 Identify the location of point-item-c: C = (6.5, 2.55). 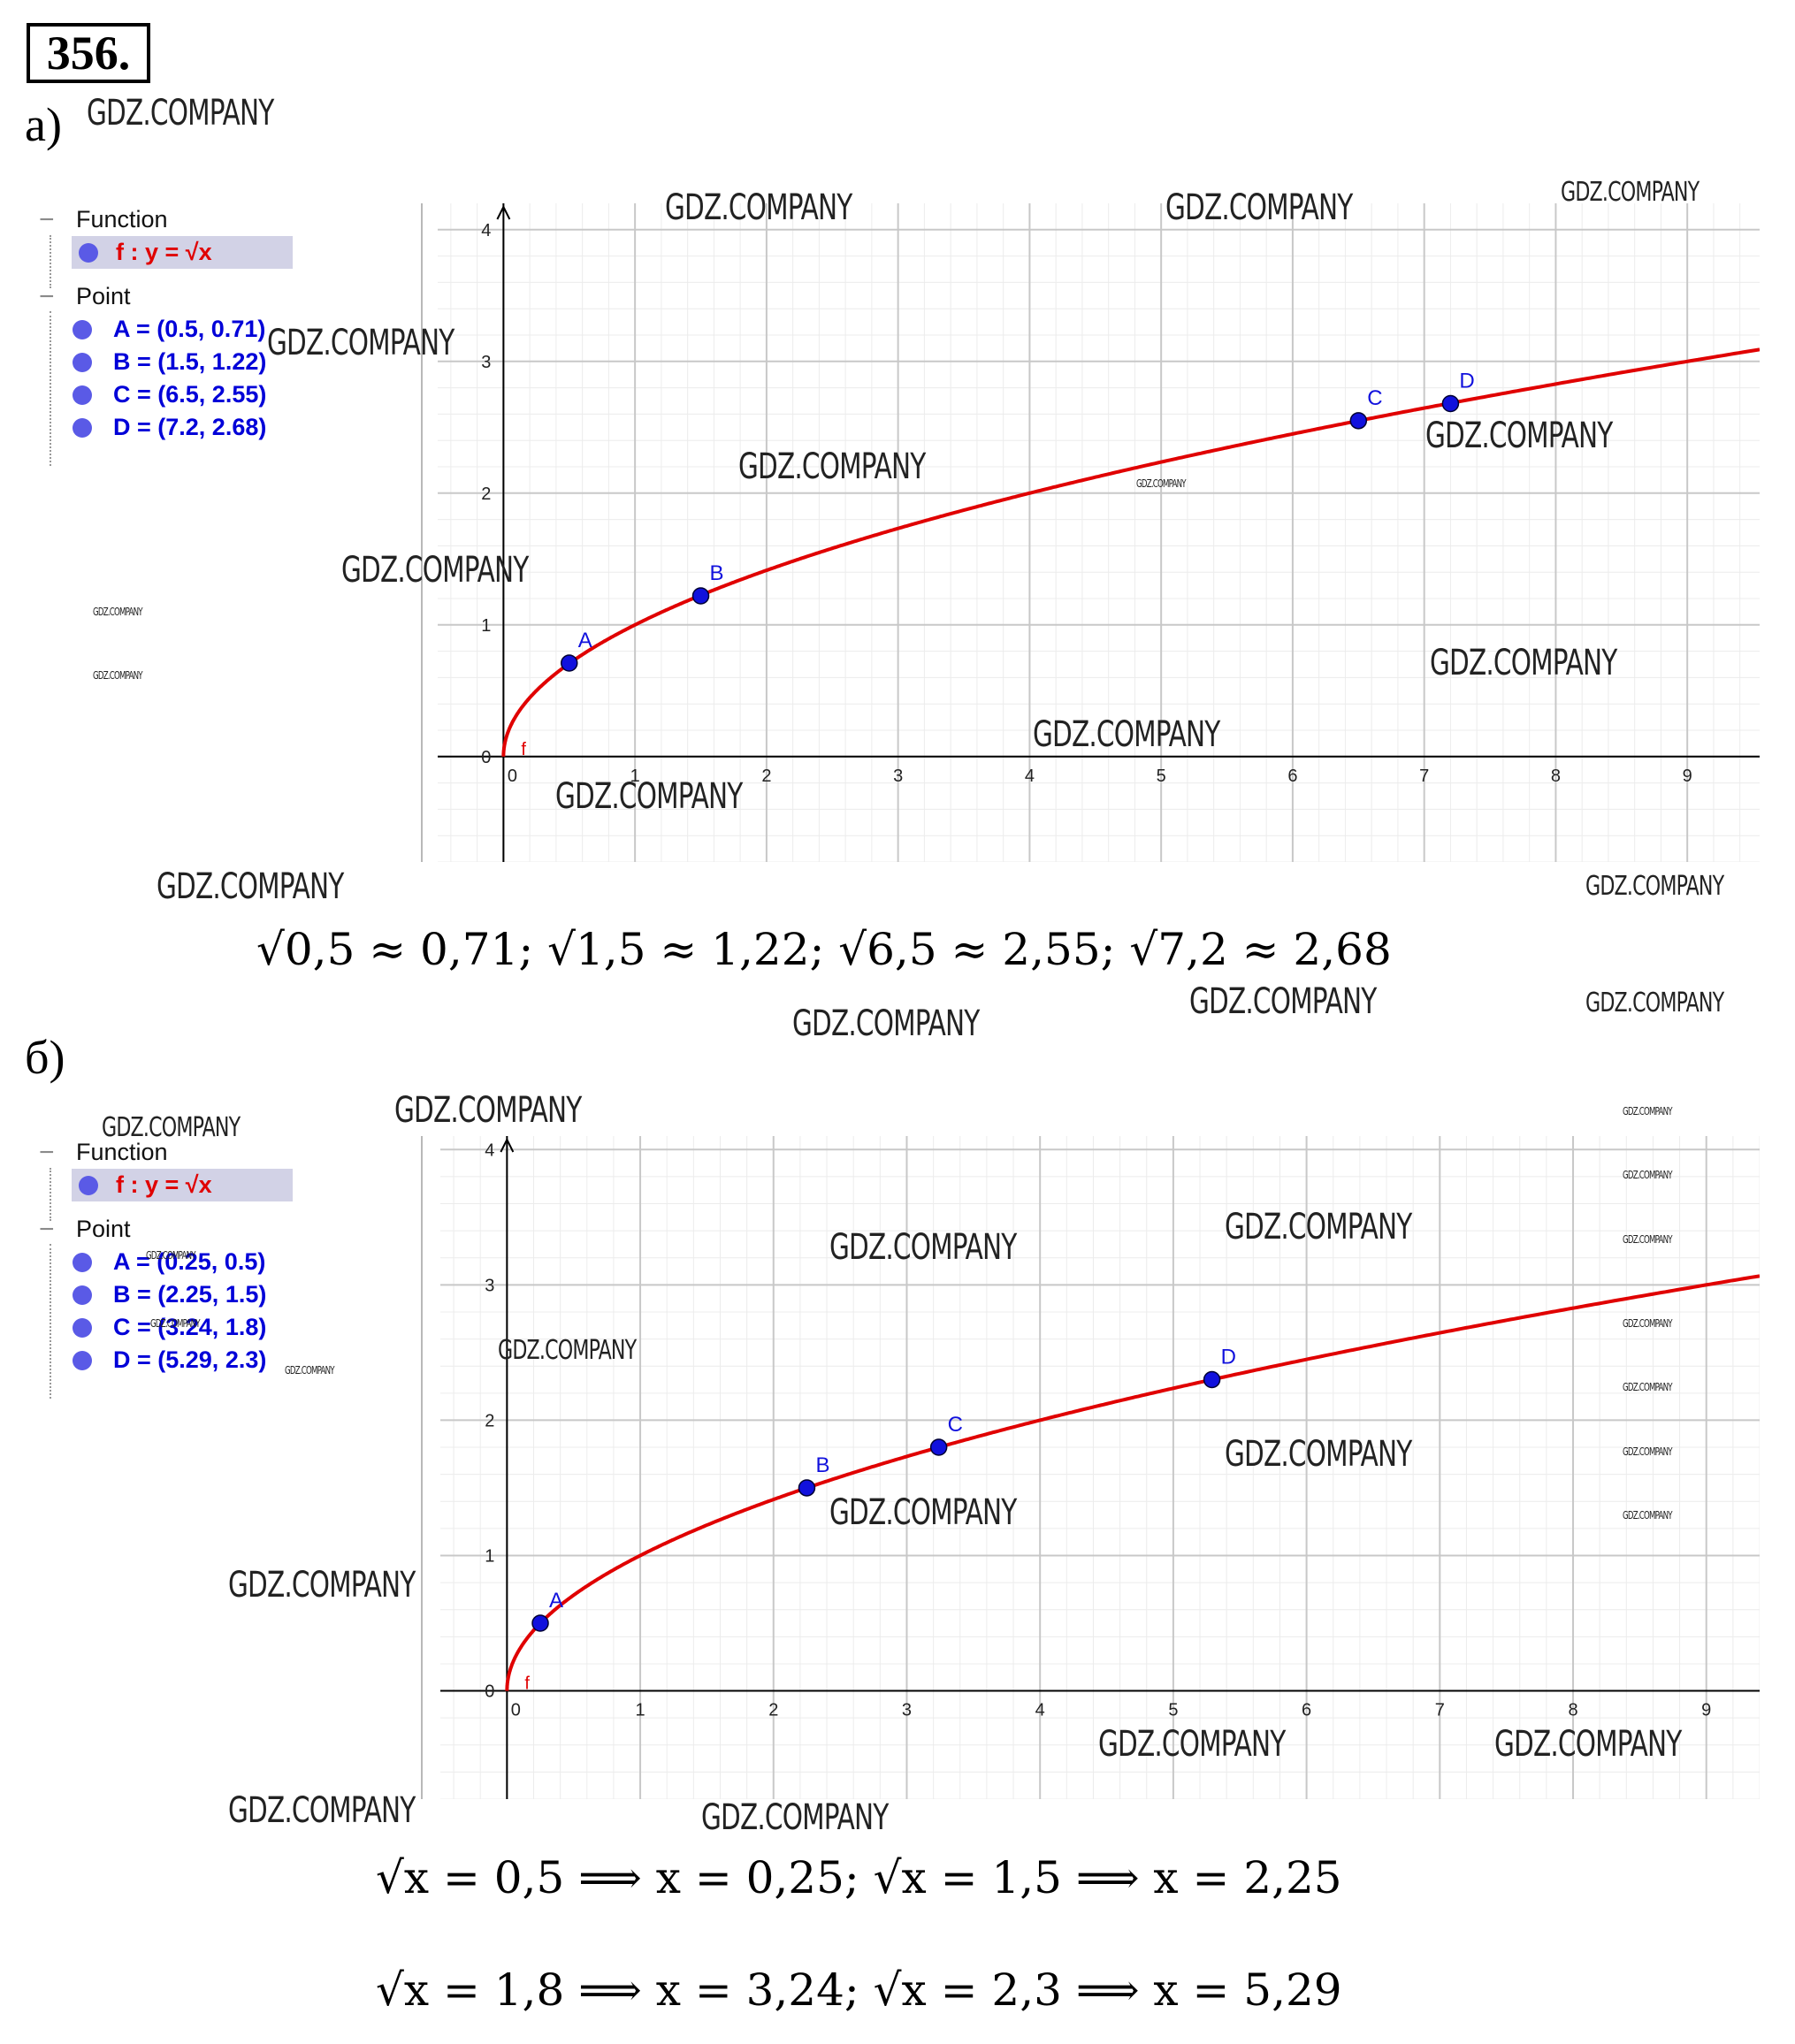
(226, 394).